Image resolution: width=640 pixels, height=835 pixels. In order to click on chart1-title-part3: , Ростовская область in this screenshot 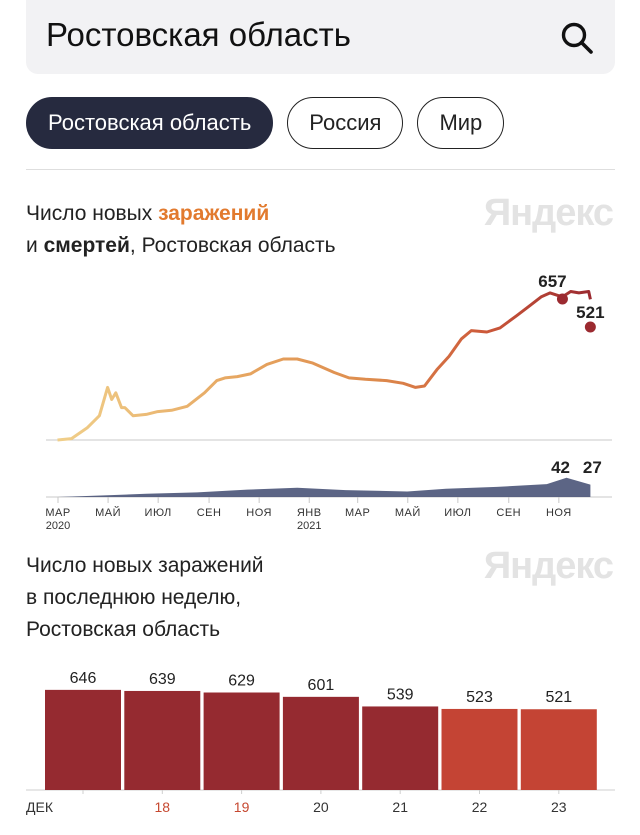, I will do `click(232, 245)`.